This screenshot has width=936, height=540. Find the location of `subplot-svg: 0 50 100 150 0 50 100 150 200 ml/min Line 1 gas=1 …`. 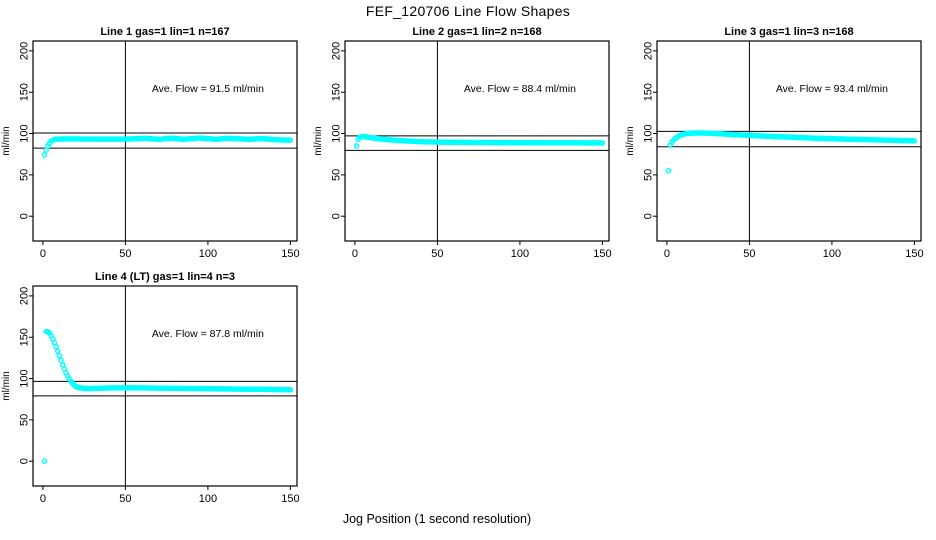

subplot-svg: 0 50 100 150 0 50 100 150 200 ml/min Line 1 gas=1 … is located at coordinates (150, 143).